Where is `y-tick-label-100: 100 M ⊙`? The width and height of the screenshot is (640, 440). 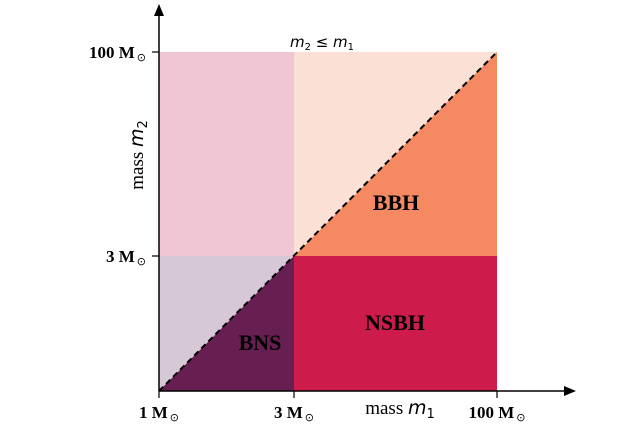 y-tick-label-100: 100 M ⊙ is located at coordinates (117, 53).